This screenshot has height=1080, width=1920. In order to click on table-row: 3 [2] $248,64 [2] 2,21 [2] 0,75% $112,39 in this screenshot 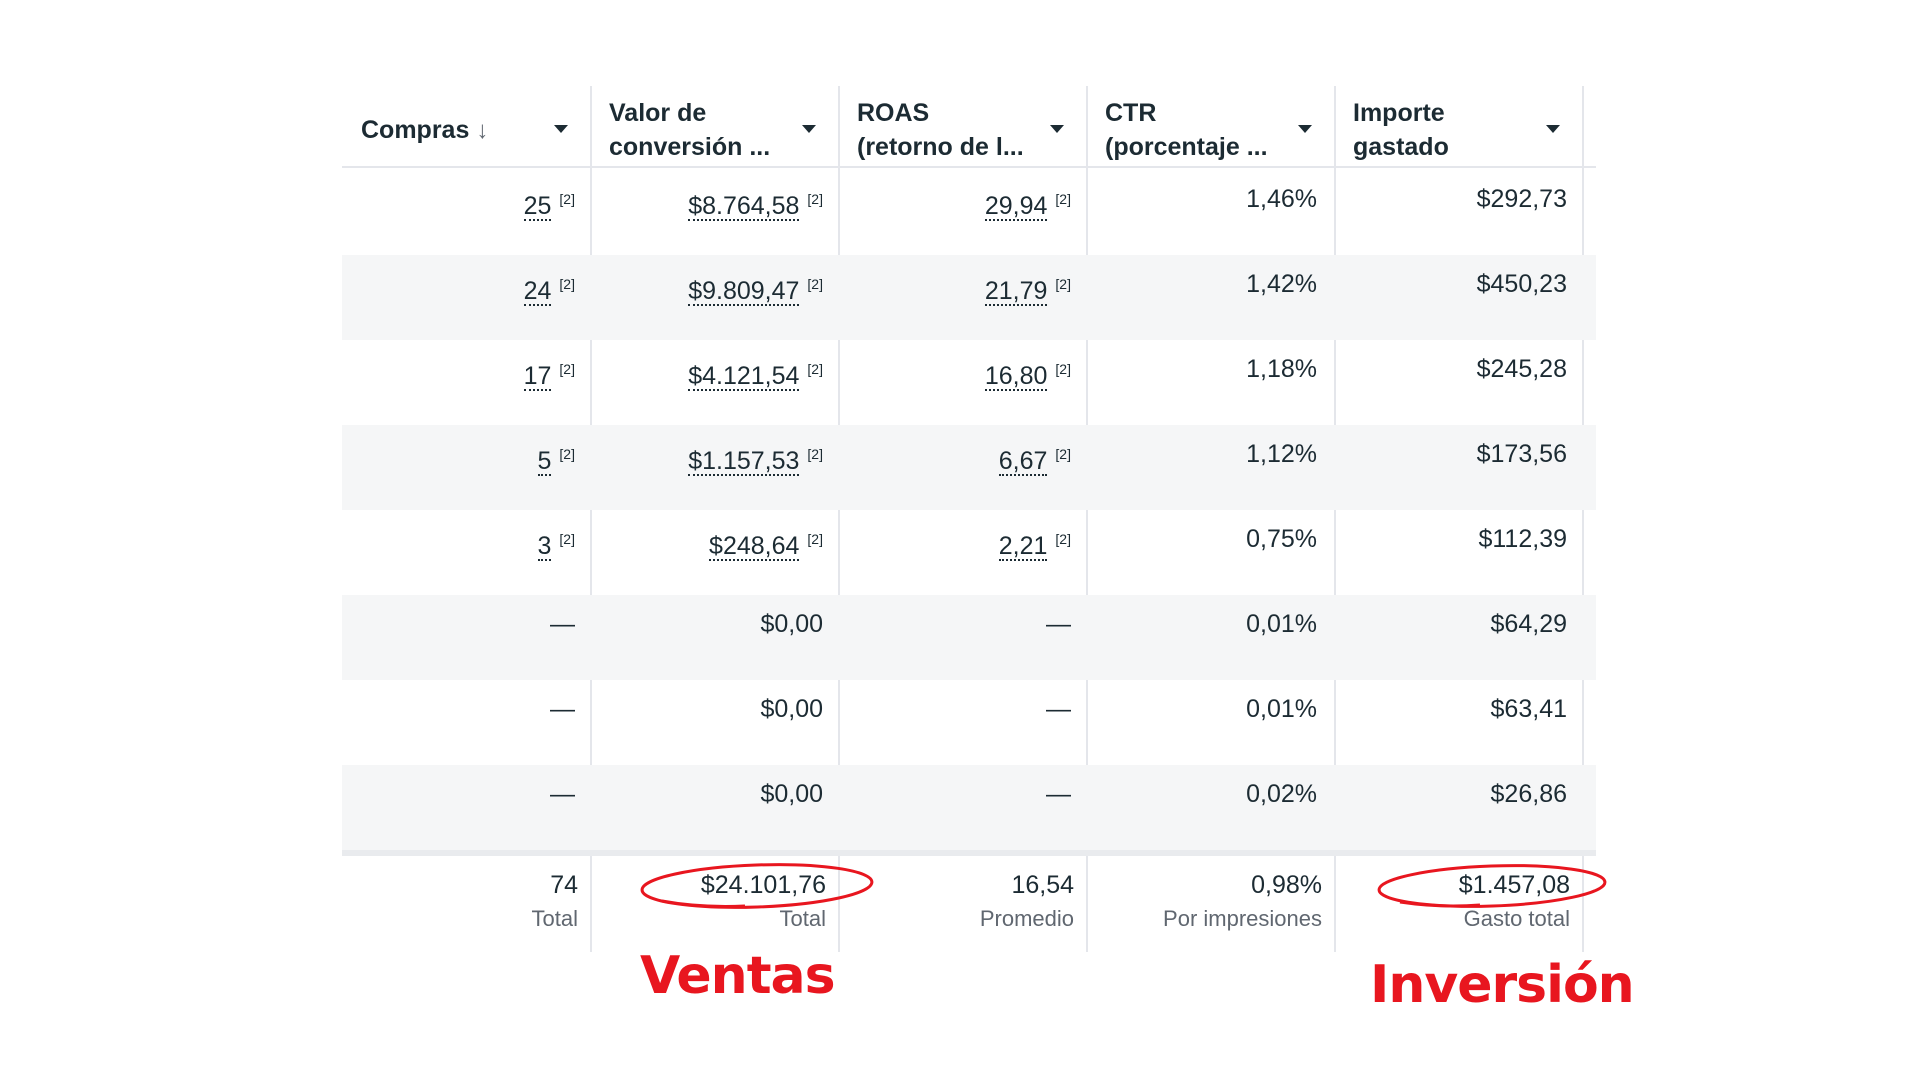, I will do `click(969, 552)`.